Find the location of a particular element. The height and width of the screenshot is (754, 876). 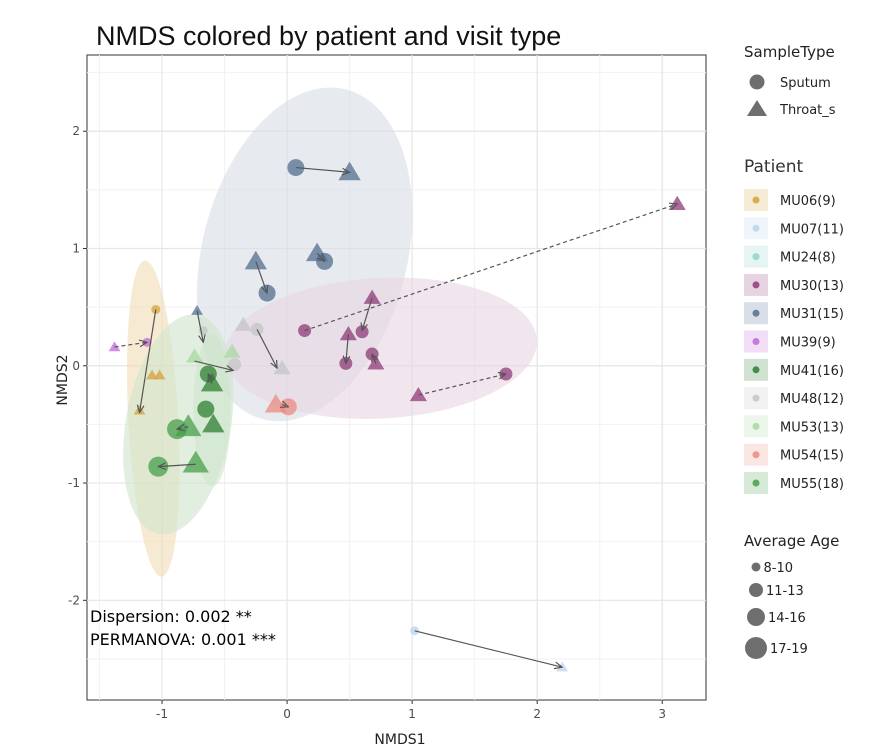

dispersion-annotation: Dispersion: 0.002 ** is located at coordinates (171, 616).